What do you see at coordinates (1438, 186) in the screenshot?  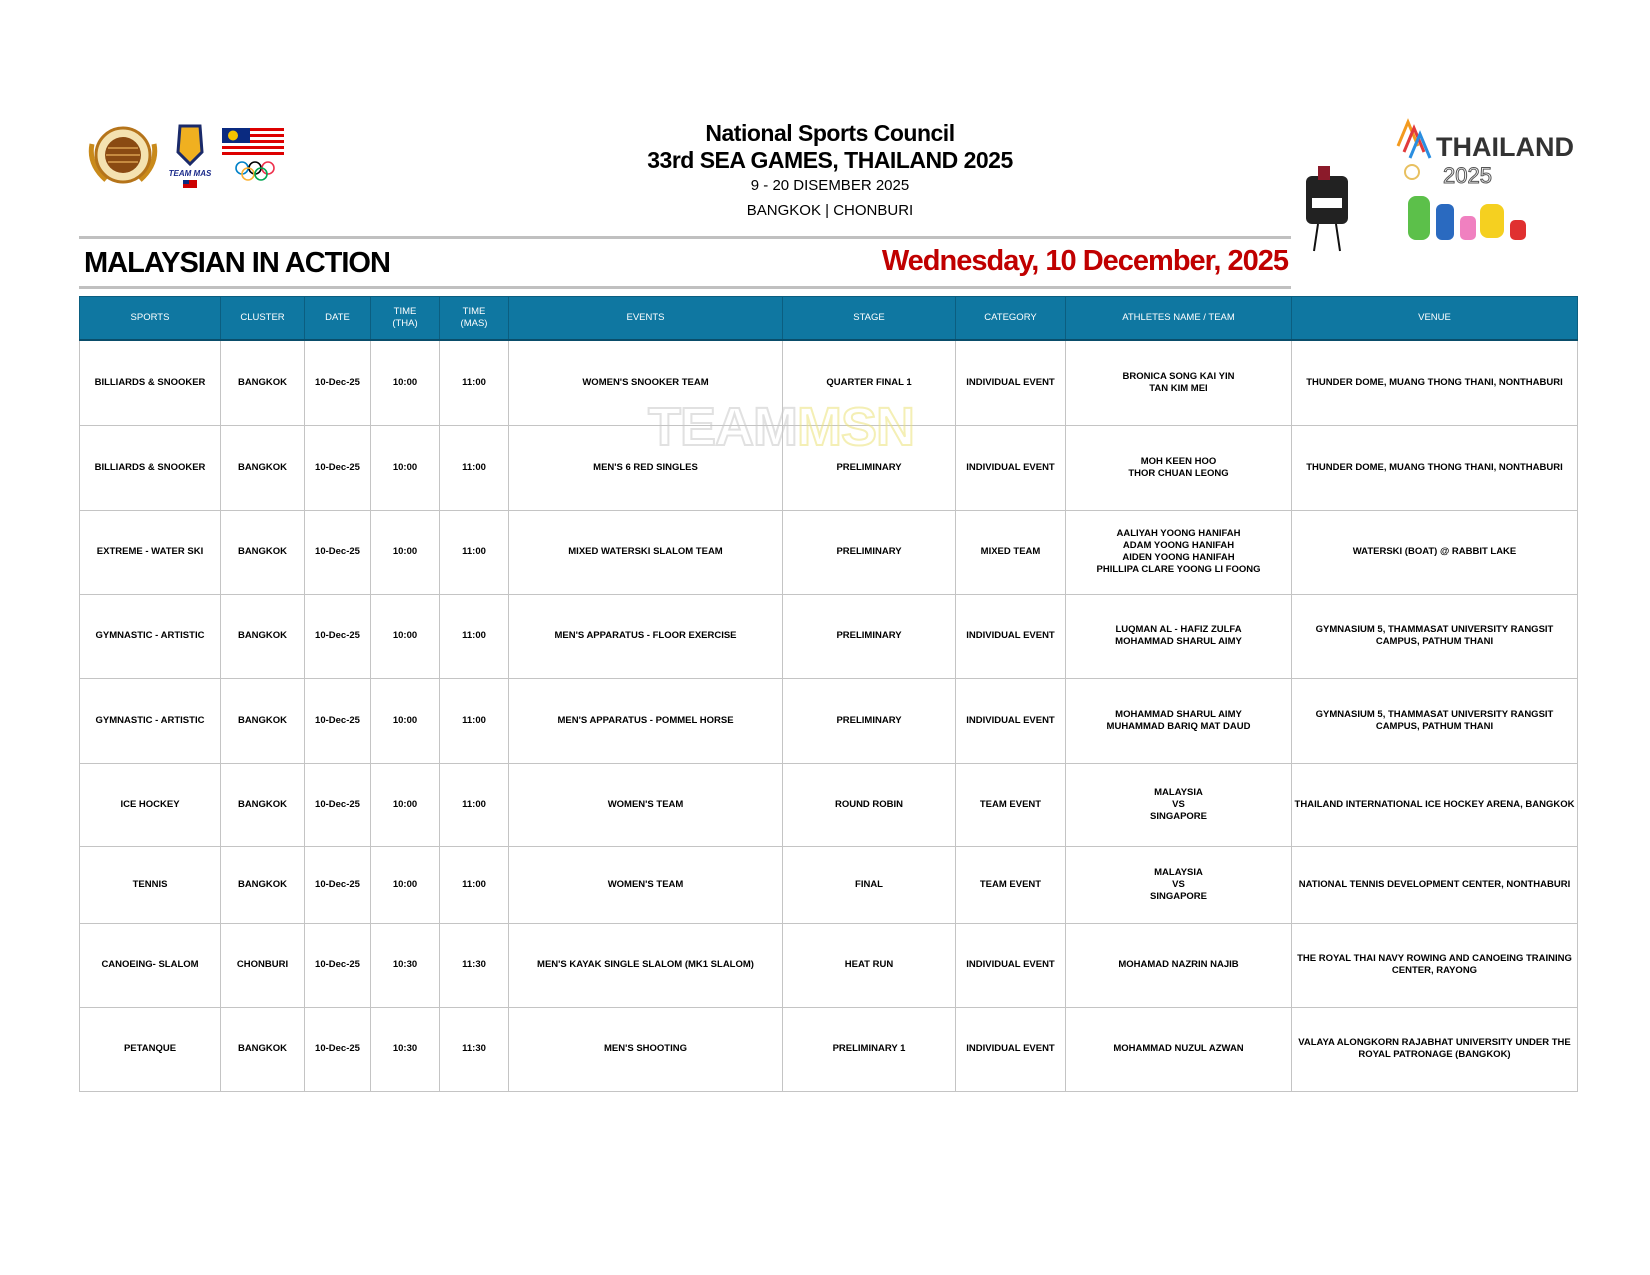 I see `thailand-2025-logo: THAILAND 2025` at bounding box center [1438, 186].